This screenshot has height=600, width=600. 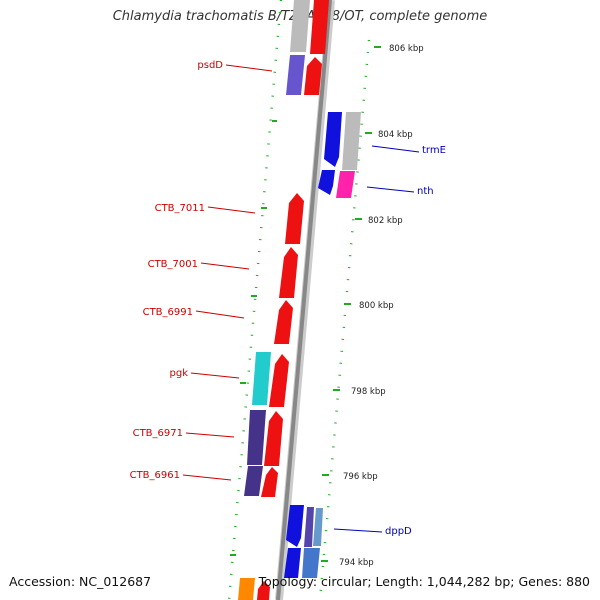 What do you see at coordinates (179, 373) in the screenshot?
I see `gene-label-pgk: pgk` at bounding box center [179, 373].